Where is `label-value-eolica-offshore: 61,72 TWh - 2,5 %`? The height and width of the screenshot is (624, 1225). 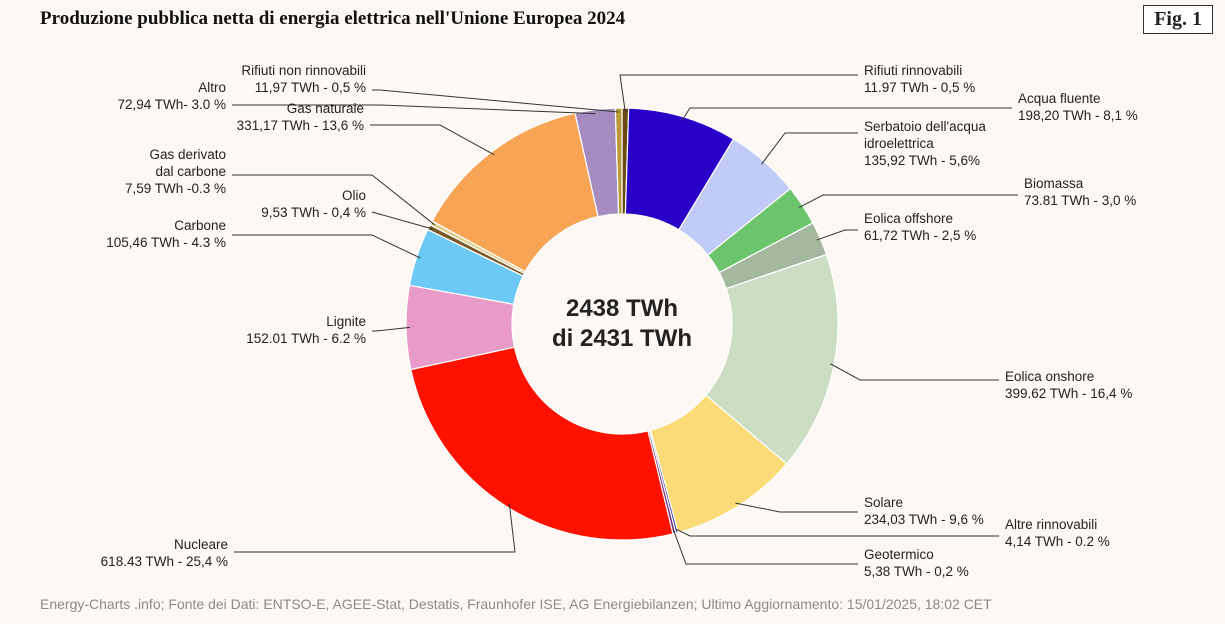
label-value-eolica-offshore: 61,72 TWh - 2,5 % is located at coordinates (920, 235).